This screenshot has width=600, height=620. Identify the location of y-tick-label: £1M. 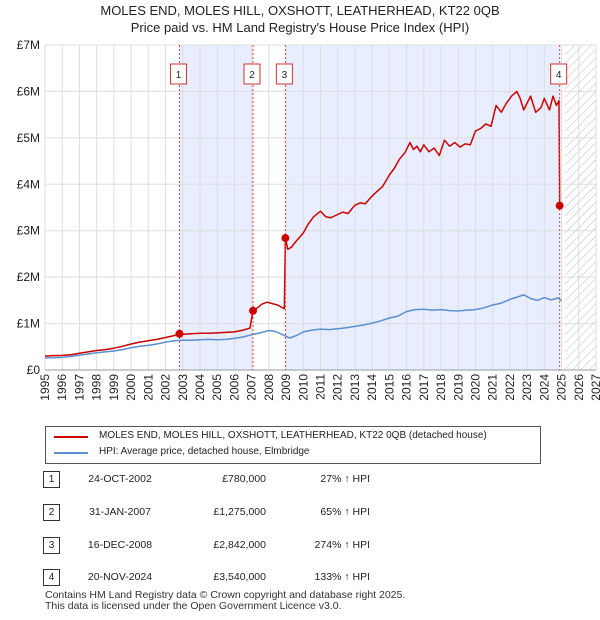
(28, 324).